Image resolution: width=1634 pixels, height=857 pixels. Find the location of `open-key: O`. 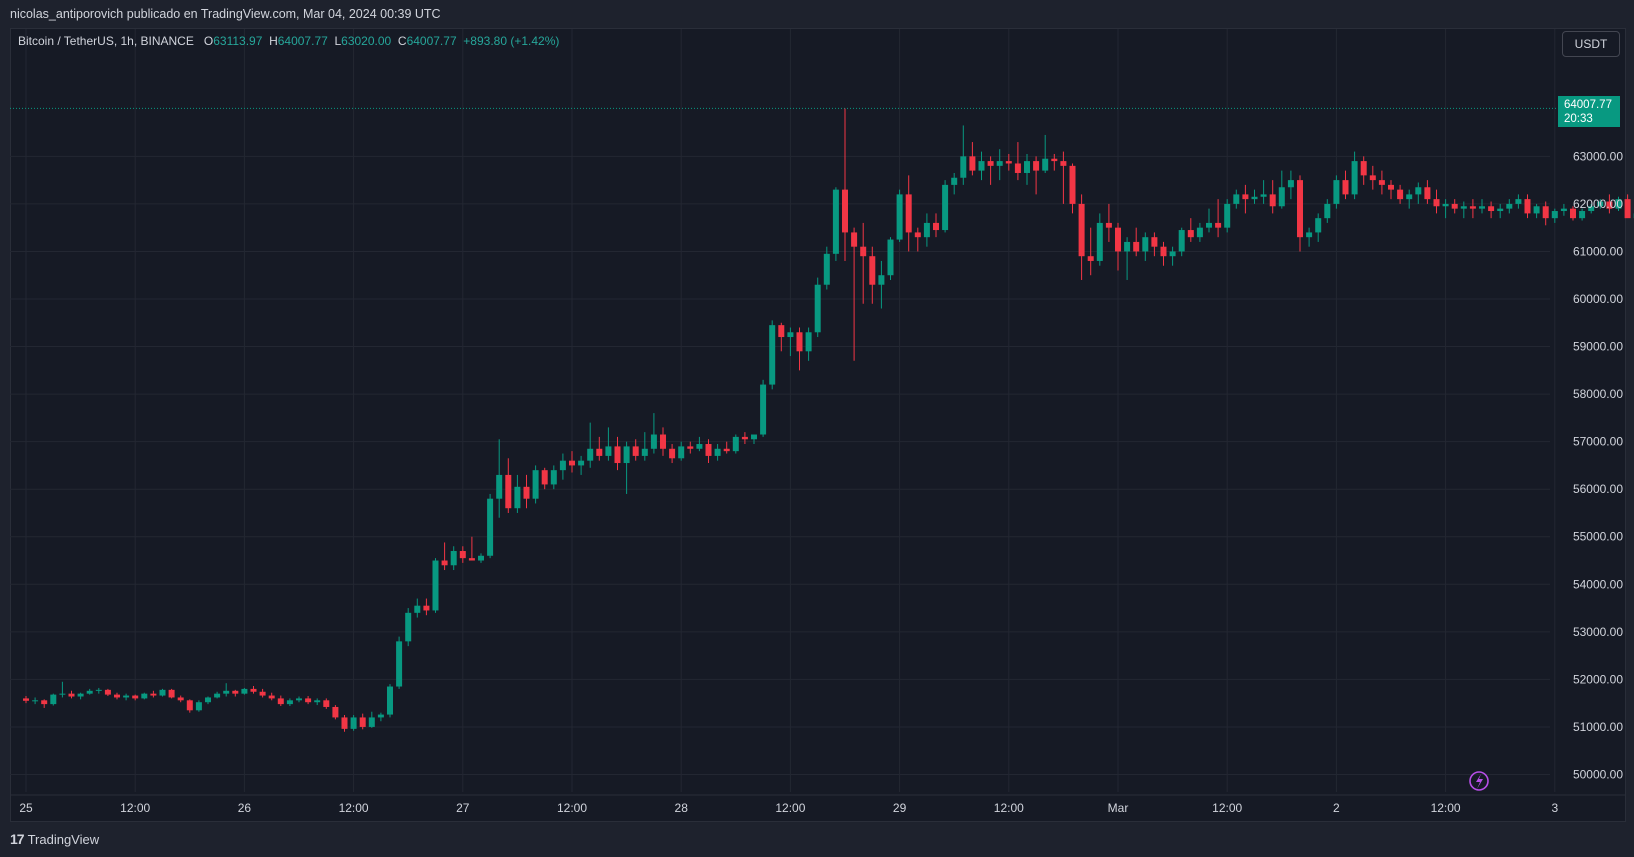

open-key: O is located at coordinates (208, 41).